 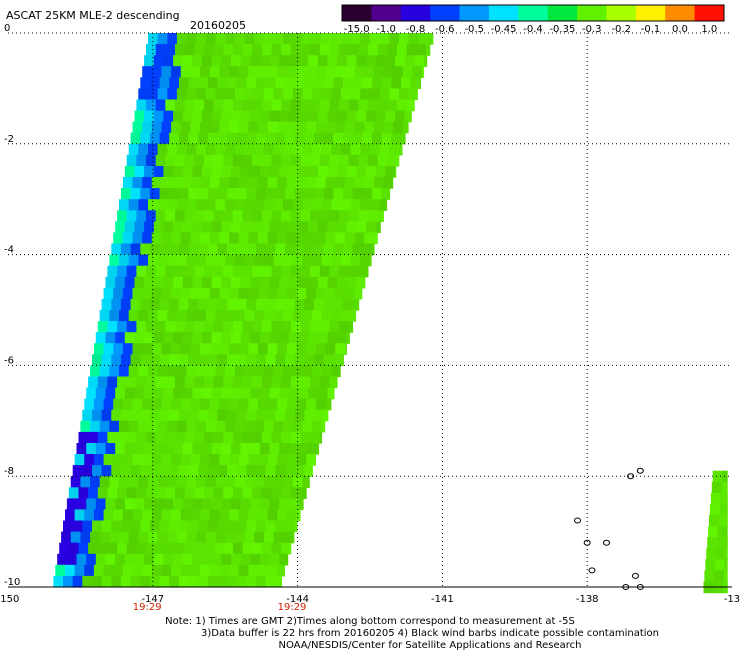 I want to click on colorbar-label: -0.45, so click(x=504, y=29).